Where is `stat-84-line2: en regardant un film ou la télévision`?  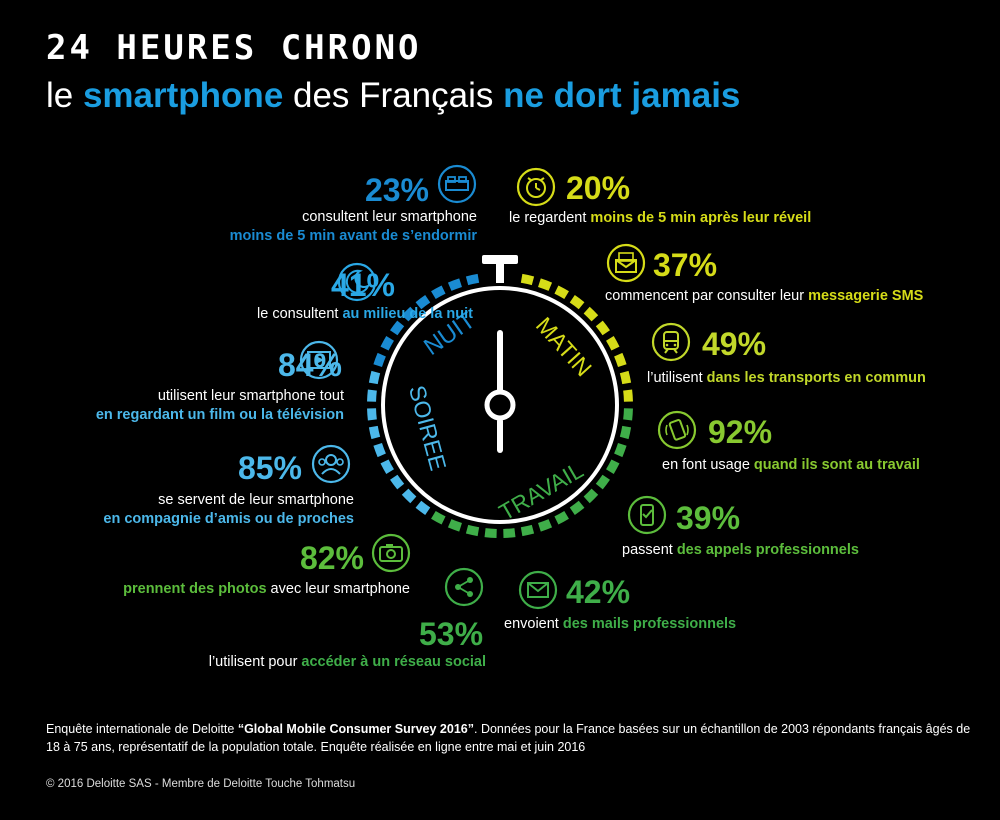 stat-84-line2: en regardant un film ou la télévision is located at coordinates (219, 415).